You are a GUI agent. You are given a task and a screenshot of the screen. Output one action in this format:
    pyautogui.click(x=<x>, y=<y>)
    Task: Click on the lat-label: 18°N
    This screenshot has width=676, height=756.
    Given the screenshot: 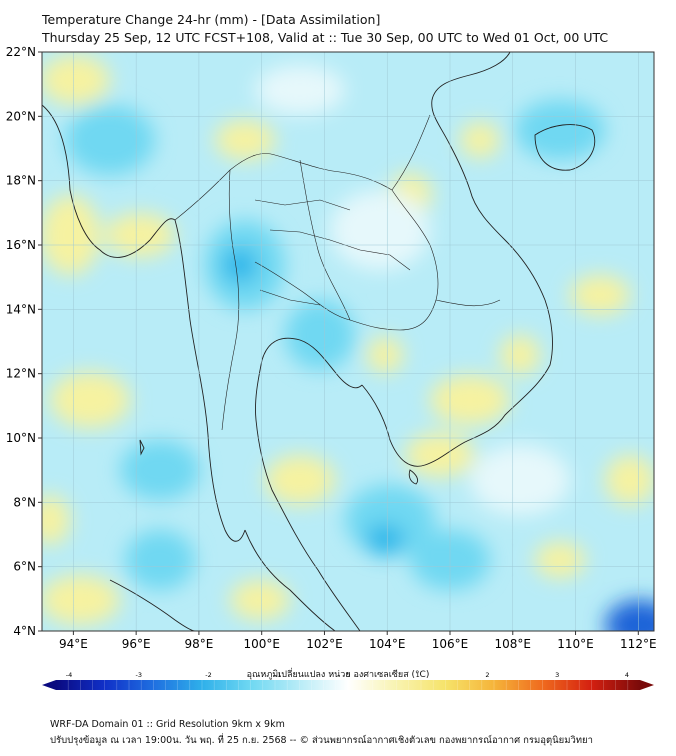 What is the action you would take?
    pyautogui.click(x=21, y=181)
    